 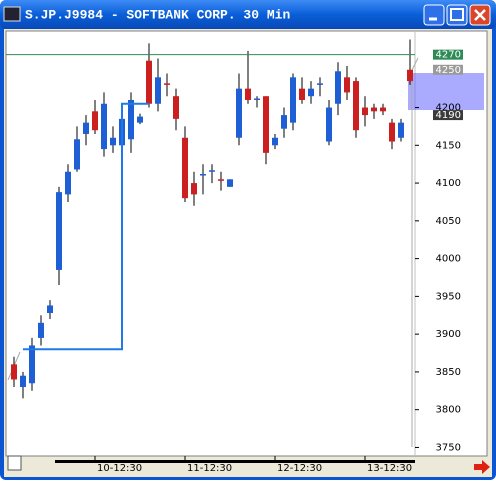 What do you see at coordinates (235, 461) in the screenshot?
I see `time-axis-bar` at bounding box center [235, 461].